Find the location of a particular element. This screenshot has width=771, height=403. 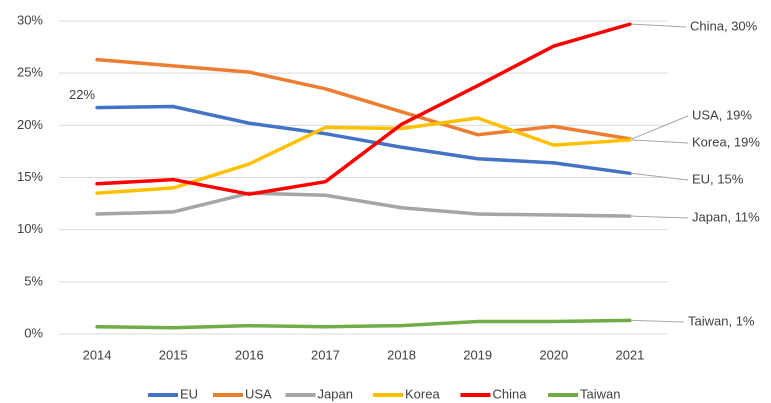

end-label: EU, 15% is located at coordinates (718, 178).